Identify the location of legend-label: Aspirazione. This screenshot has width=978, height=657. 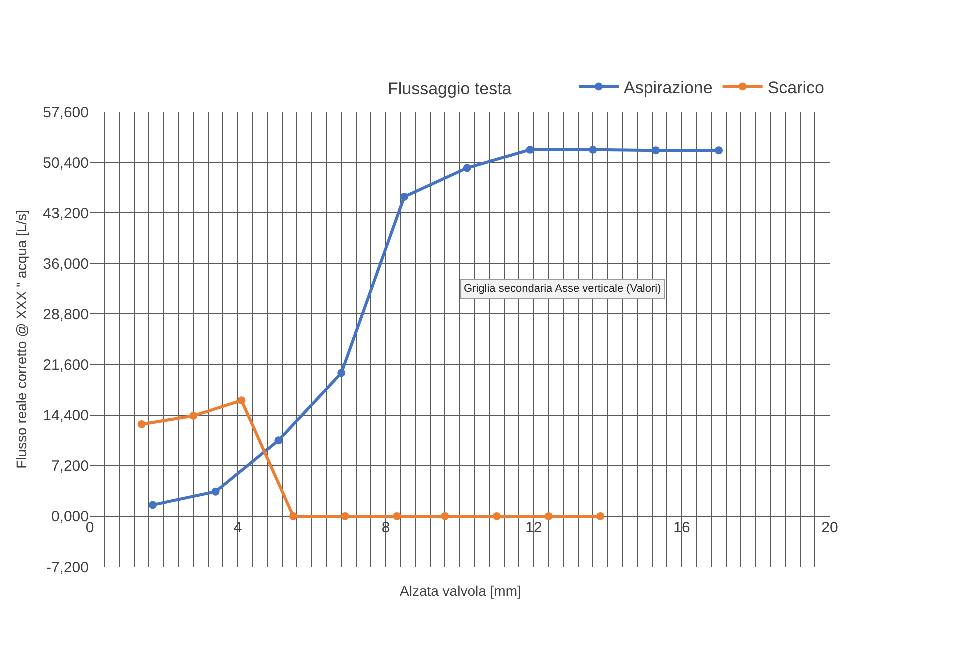
(668, 88).